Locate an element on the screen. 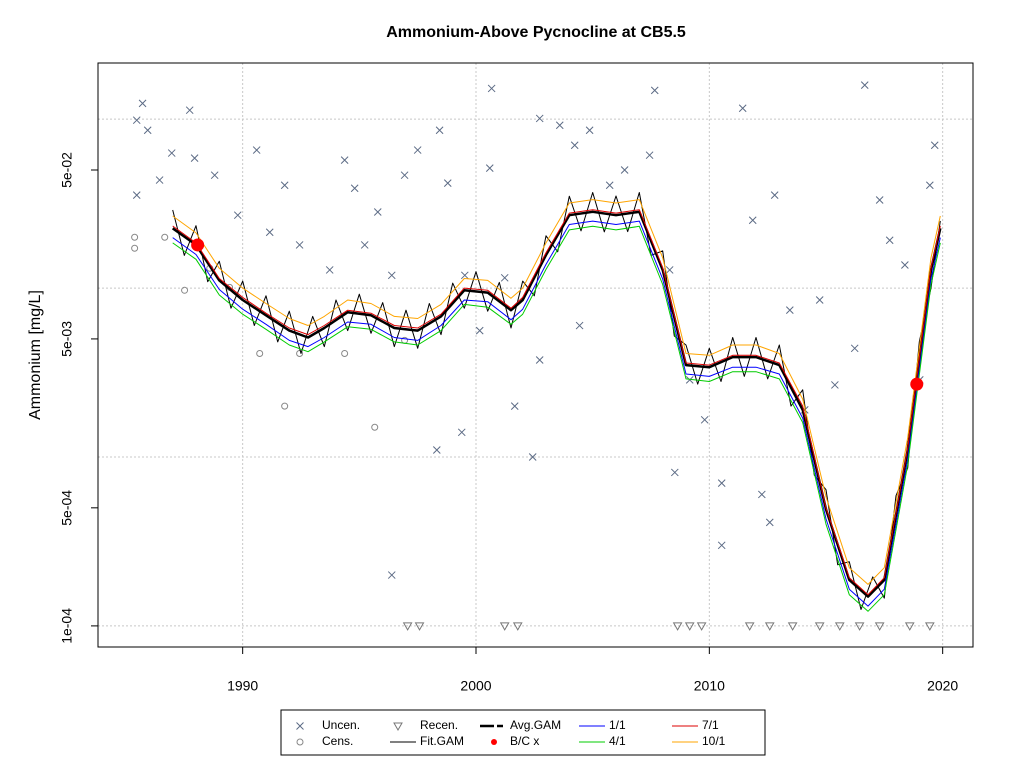 The image size is (1024, 773). legend-label: Fit.GAM is located at coordinates (442, 741).